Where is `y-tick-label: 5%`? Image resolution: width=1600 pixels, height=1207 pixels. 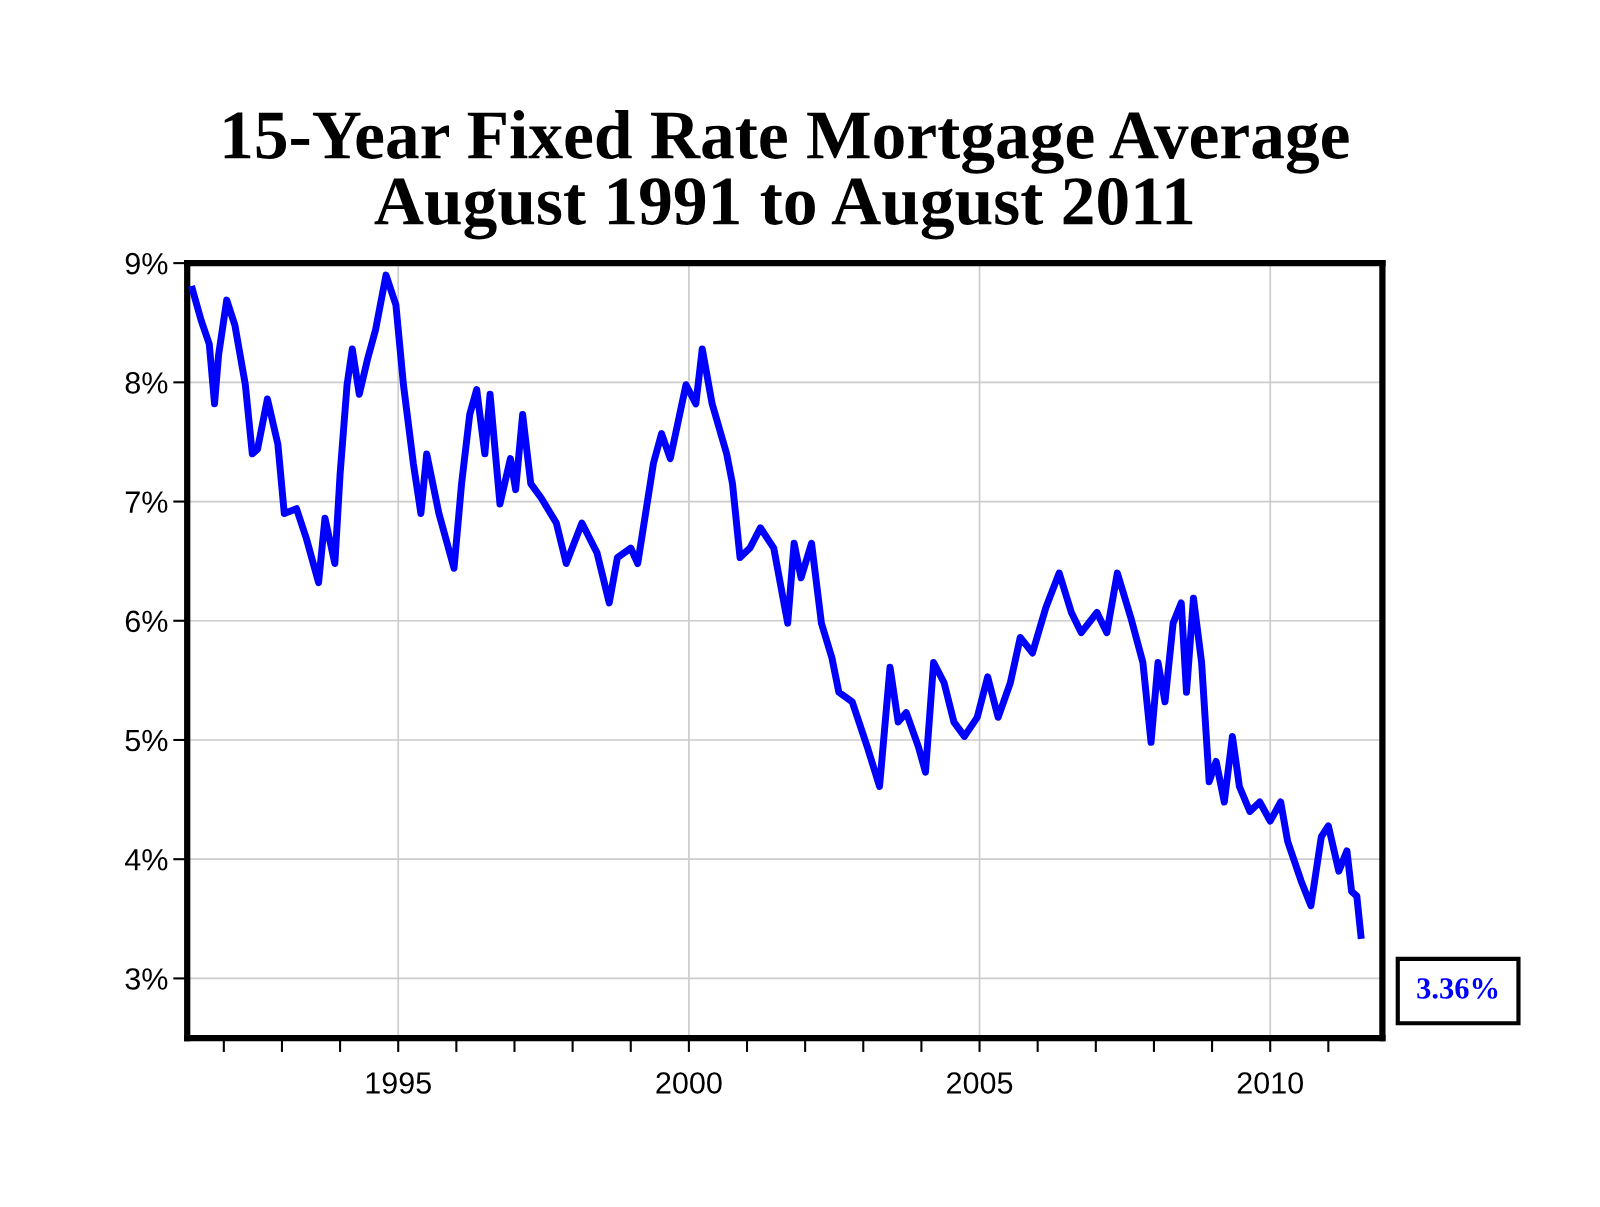
y-tick-label: 5% is located at coordinates (146, 740).